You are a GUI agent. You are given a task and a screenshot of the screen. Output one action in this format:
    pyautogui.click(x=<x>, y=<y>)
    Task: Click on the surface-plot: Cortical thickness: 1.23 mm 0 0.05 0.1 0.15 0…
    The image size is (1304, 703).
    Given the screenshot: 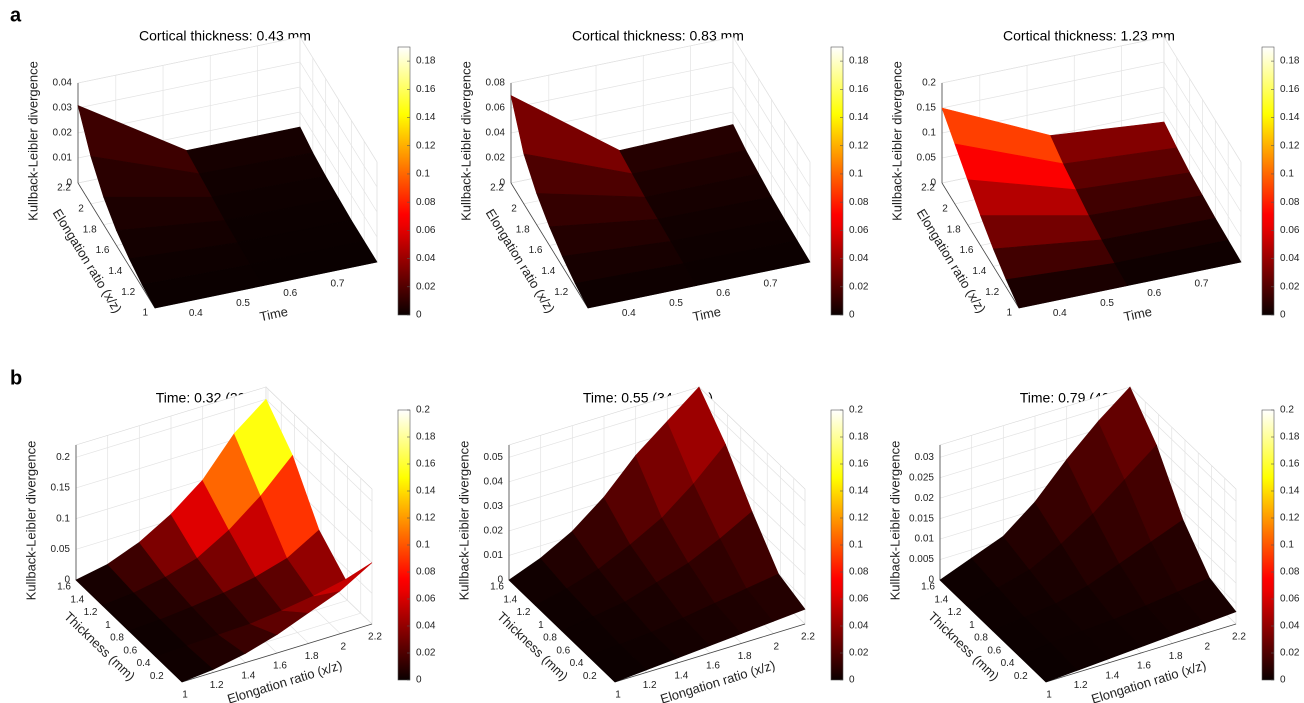 What is the action you would take?
    pyautogui.click(x=1094, y=176)
    